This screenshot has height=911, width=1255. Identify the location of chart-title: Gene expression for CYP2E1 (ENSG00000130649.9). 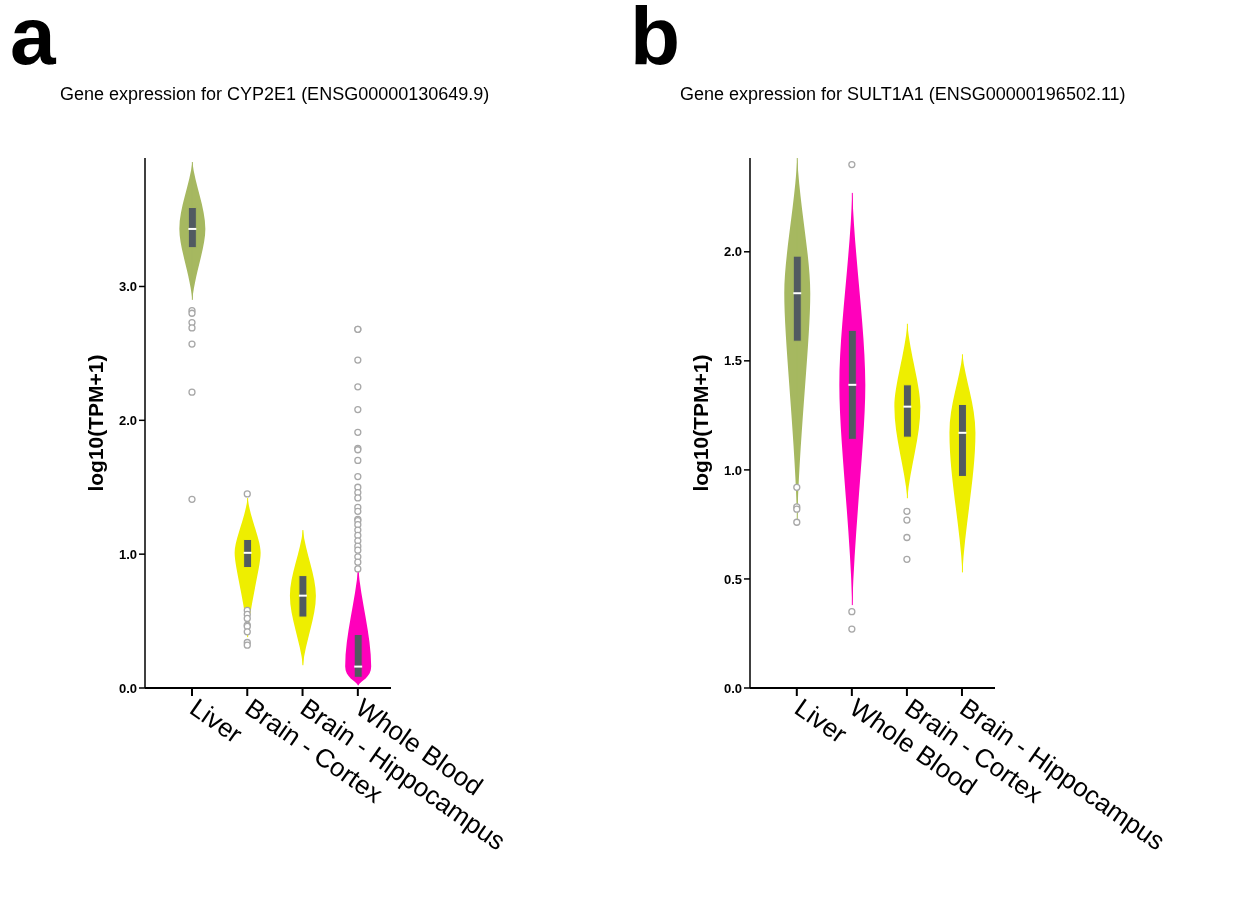
(275, 94).